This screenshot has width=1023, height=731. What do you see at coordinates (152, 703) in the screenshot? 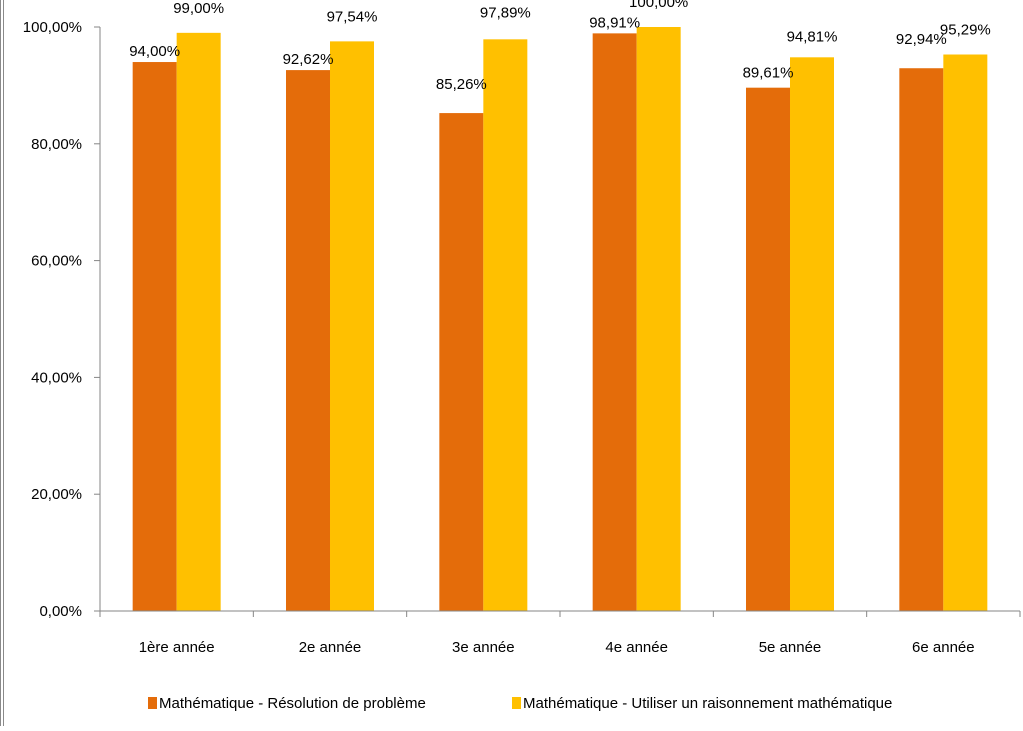
I see `legend-swatch-resolution` at bounding box center [152, 703].